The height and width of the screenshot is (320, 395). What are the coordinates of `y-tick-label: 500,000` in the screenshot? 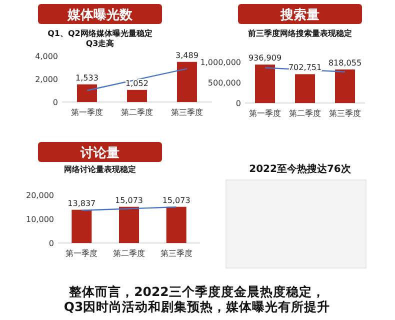 It's located at (224, 83).